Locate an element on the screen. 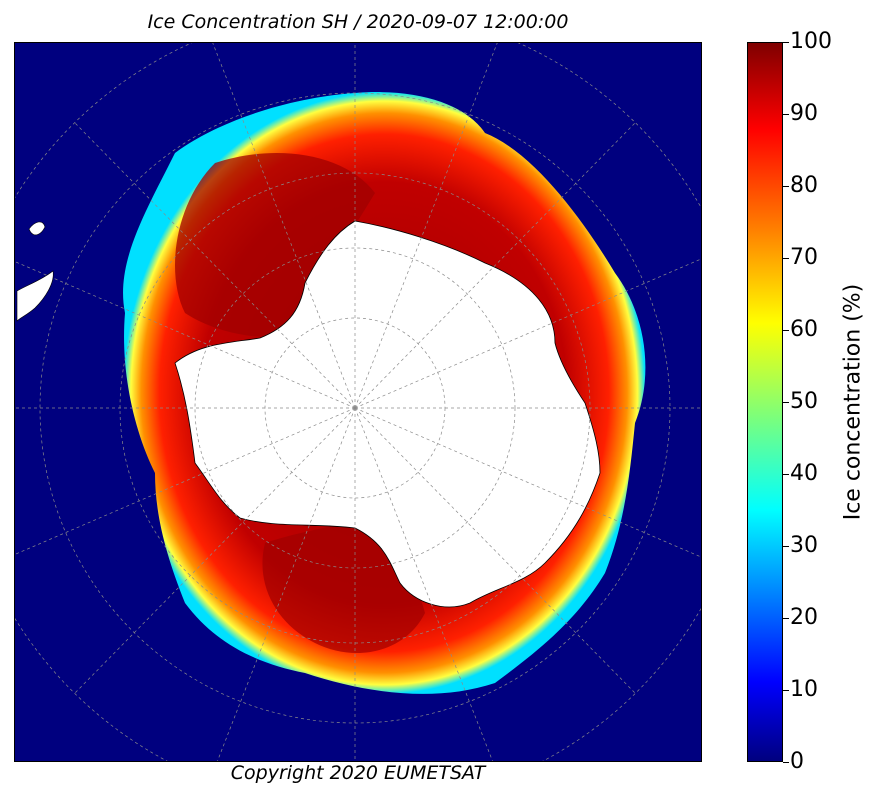 Image resolution: width=881 pixels, height=786 pixels. colorbar-tick-label: 0 is located at coordinates (797, 761).